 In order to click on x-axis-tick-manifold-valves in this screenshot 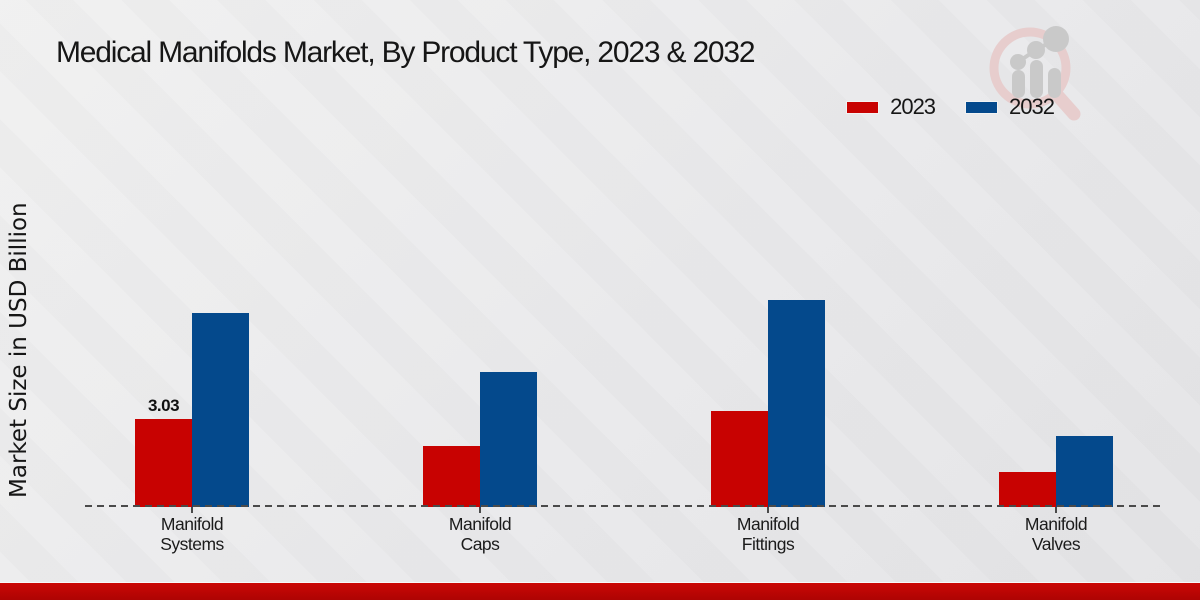, I will do `click(1056, 510)`.